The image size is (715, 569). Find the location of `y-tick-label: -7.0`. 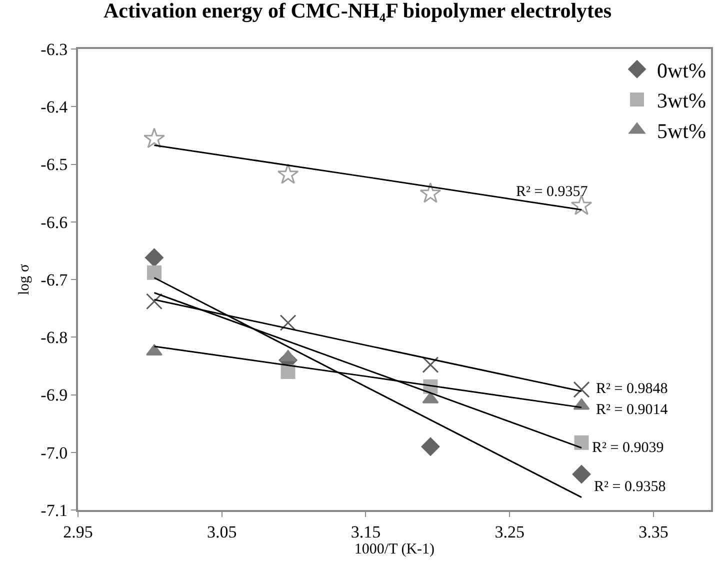

y-tick-label: -7.0 is located at coordinates (54, 452).